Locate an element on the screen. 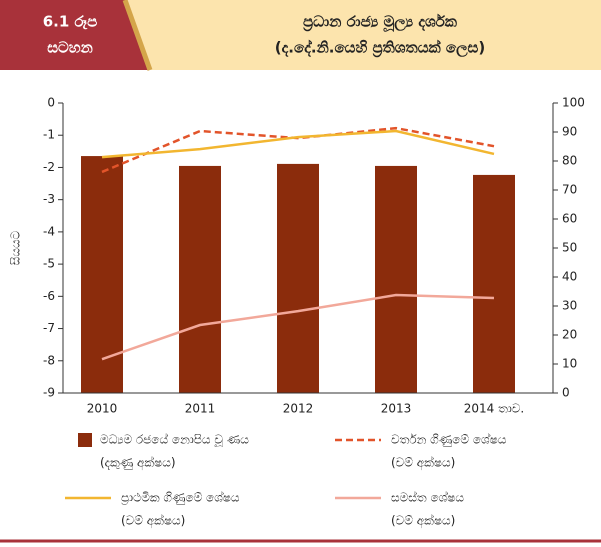 The image size is (601, 547). y-tick-label: -2 is located at coordinates (49, 167).